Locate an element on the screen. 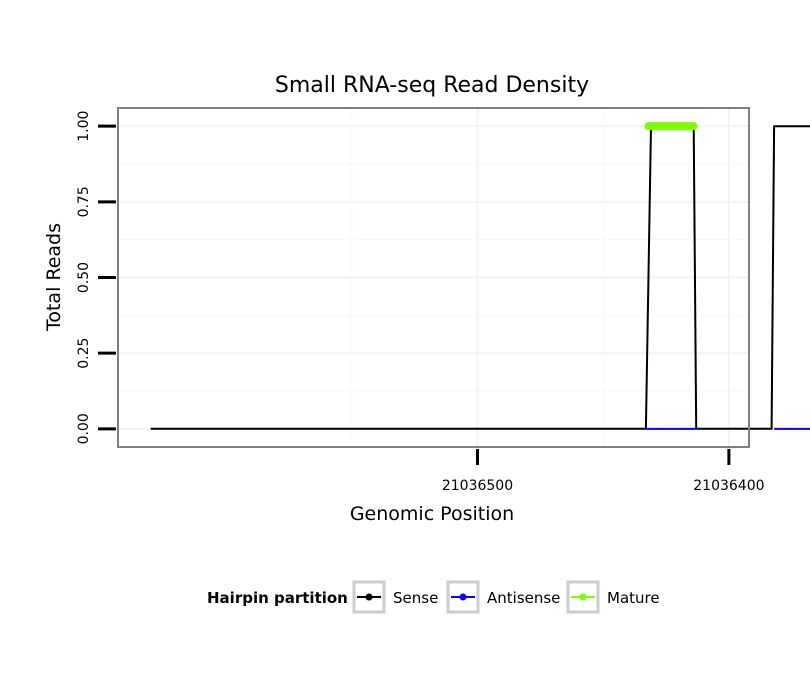 Image resolution: width=810 pixels, height=690 pixels. y-tick-label: 1.00 is located at coordinates (84, 126).